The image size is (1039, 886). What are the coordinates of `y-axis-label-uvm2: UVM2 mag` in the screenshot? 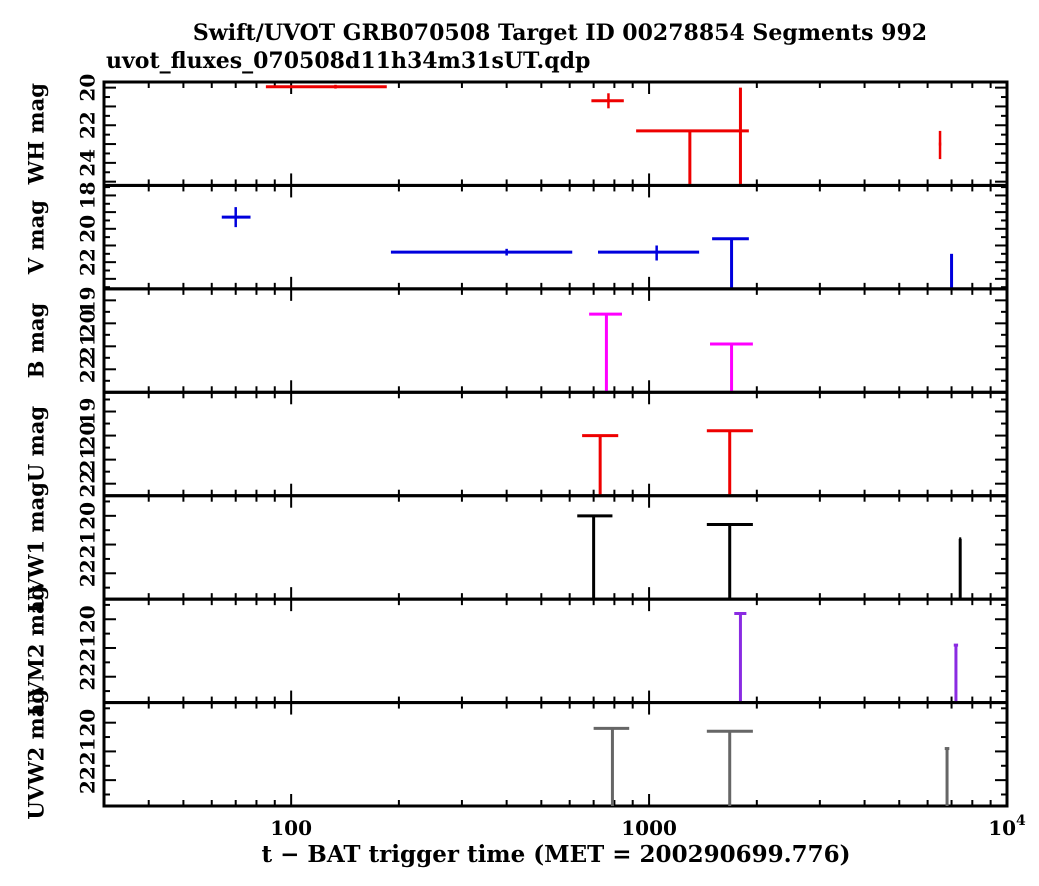 It's located at (36, 650).